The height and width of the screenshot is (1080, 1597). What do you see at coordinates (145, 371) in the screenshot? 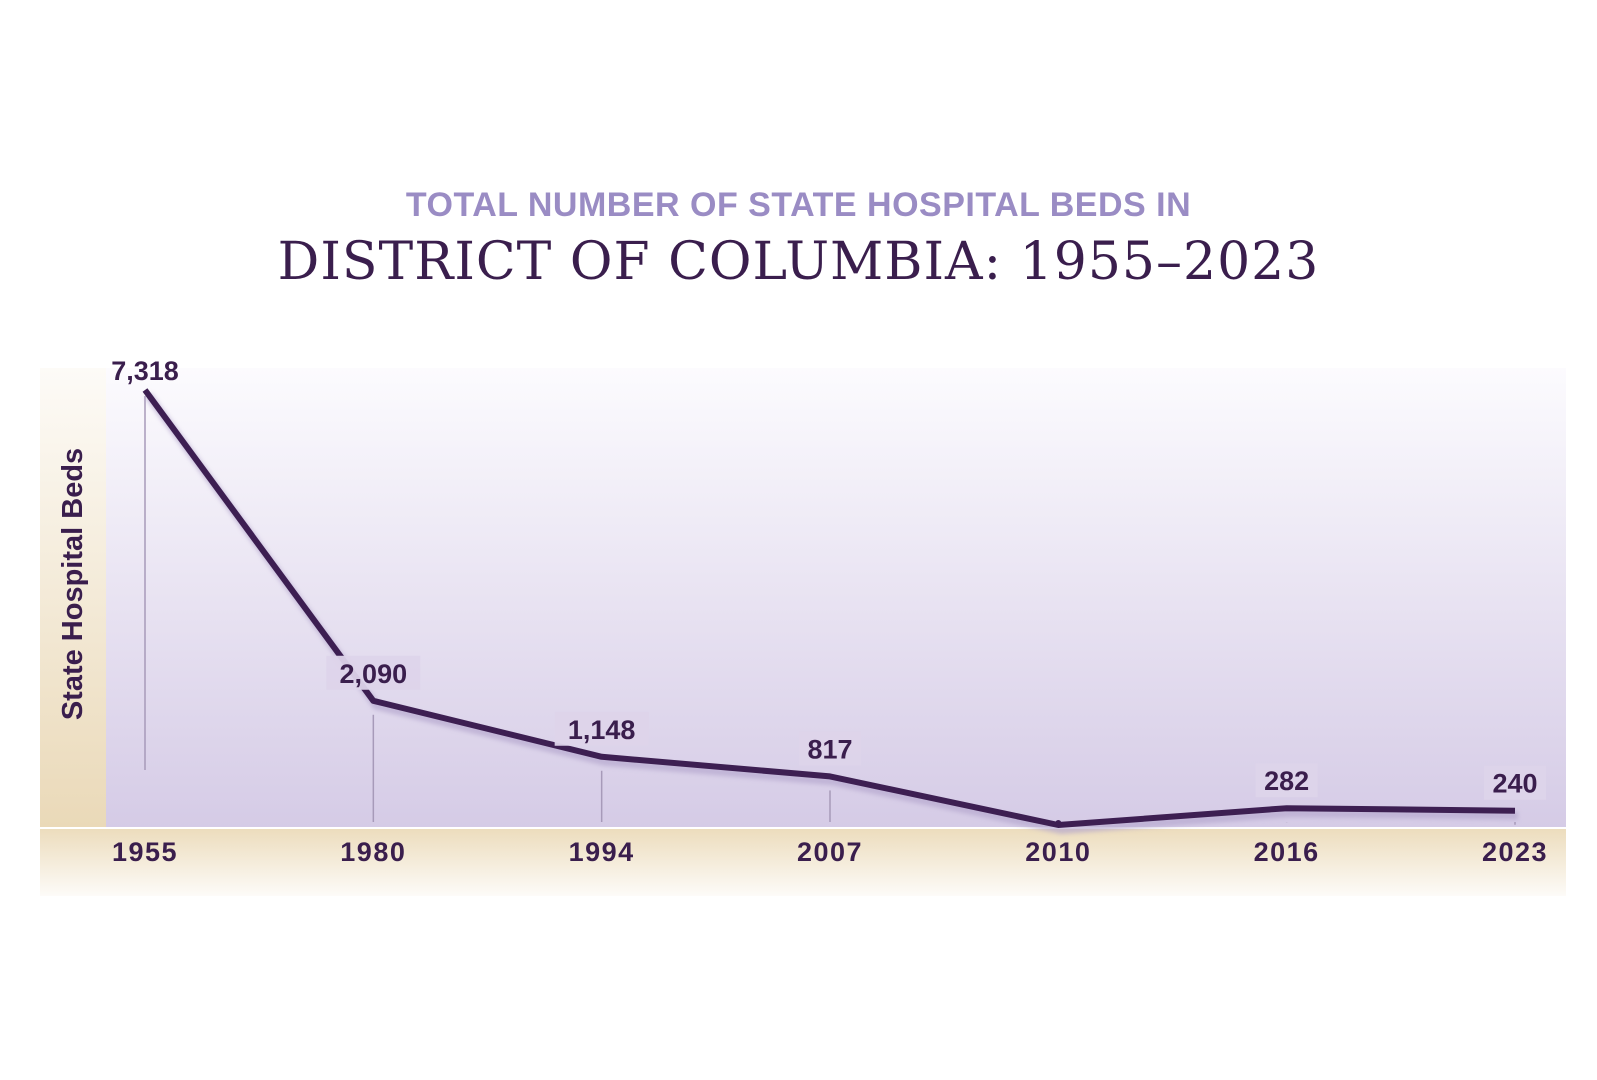
I see `point-label-1955: 7,318` at bounding box center [145, 371].